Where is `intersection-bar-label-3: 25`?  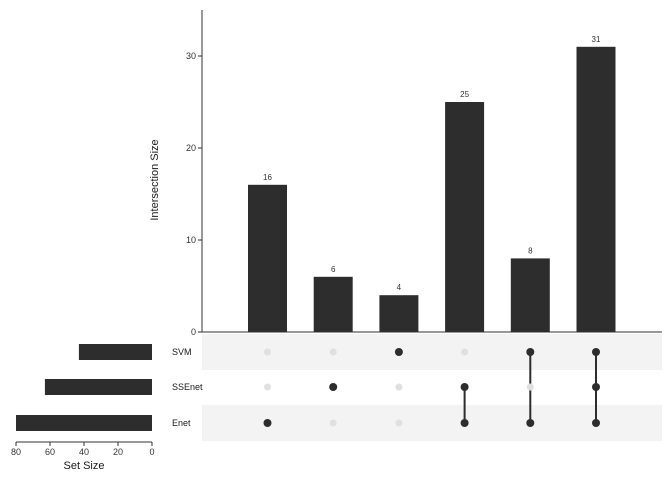 intersection-bar-label-3: 25 is located at coordinates (464, 94).